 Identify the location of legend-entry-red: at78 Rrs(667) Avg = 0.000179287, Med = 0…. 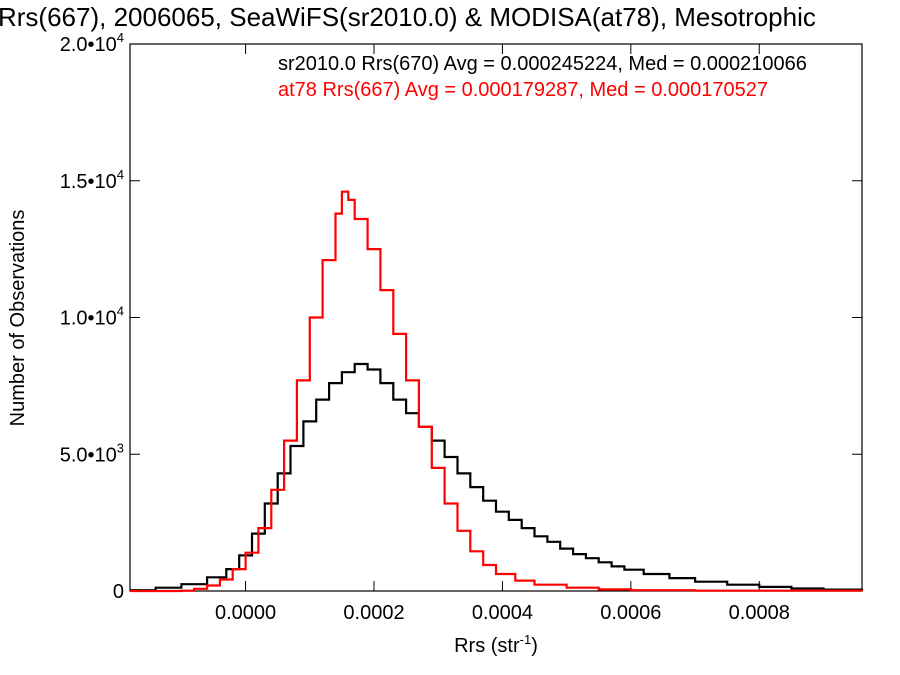
(523, 90).